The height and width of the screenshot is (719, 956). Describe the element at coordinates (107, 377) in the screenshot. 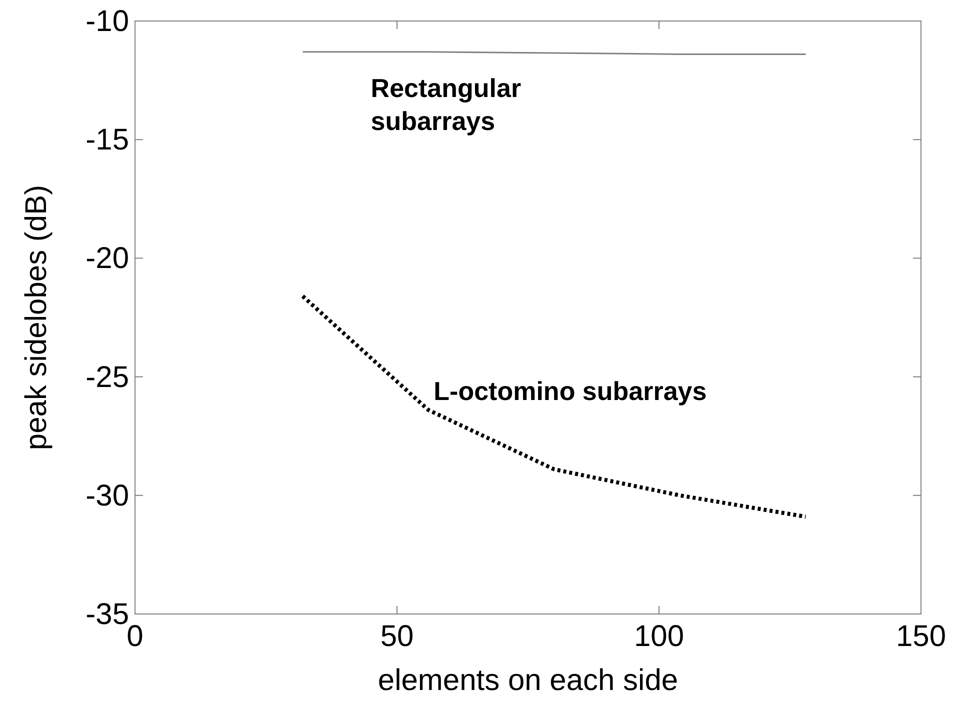

I see `y-tick-label: -25` at that location.